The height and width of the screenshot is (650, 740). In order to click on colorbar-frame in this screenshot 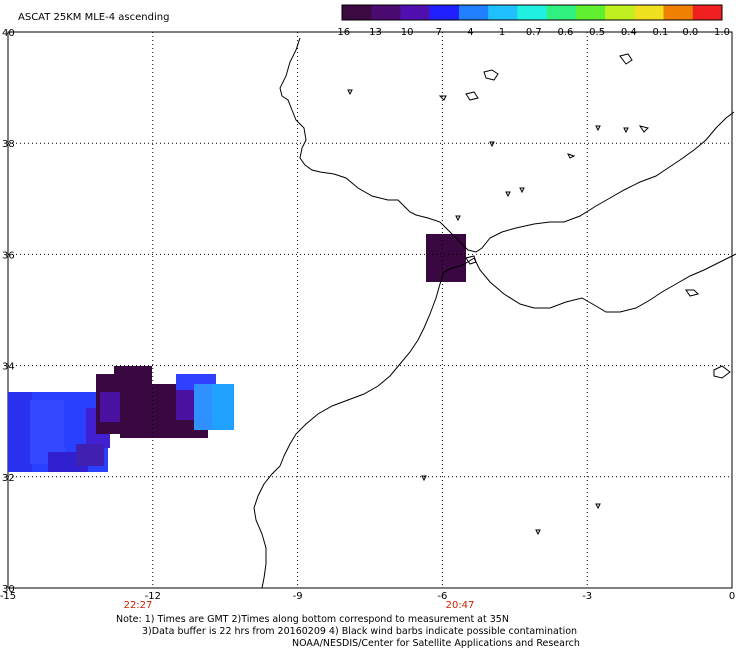, I will do `click(532, 12)`.